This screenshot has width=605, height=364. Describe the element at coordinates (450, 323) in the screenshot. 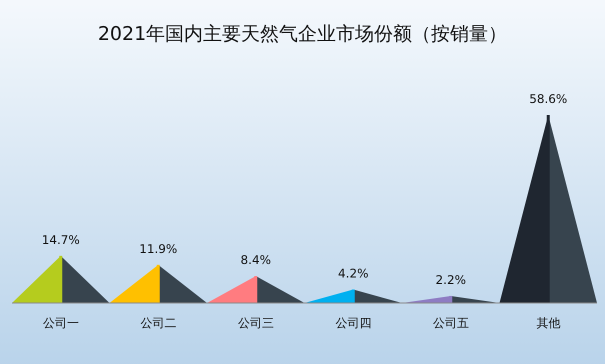

I see `x-tick-label: 公司五` at that location.